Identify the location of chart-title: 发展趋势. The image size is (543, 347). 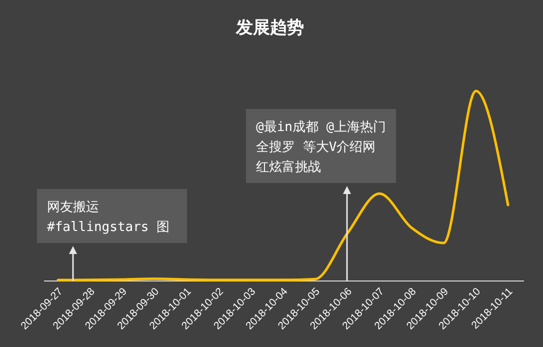
(269, 28).